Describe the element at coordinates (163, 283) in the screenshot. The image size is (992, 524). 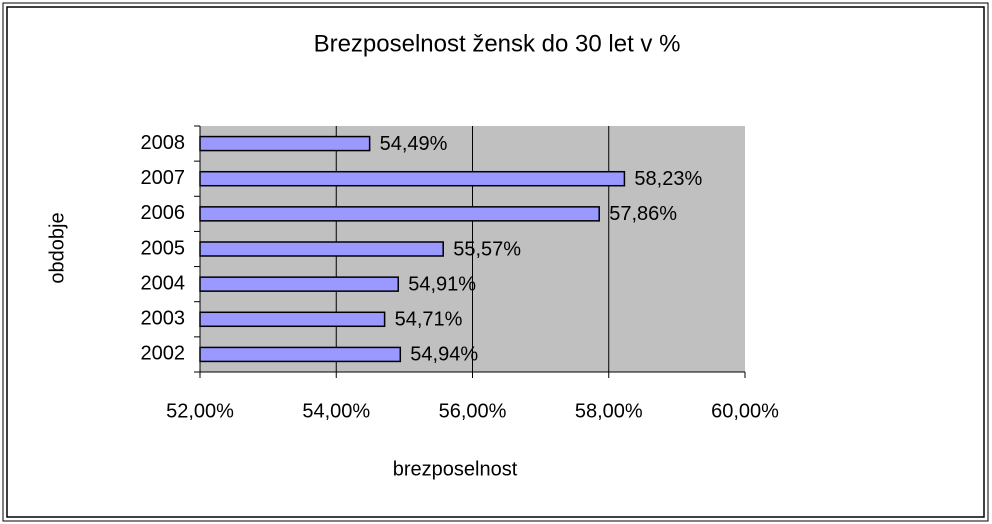
I see `y-tick-label: 2004` at that location.